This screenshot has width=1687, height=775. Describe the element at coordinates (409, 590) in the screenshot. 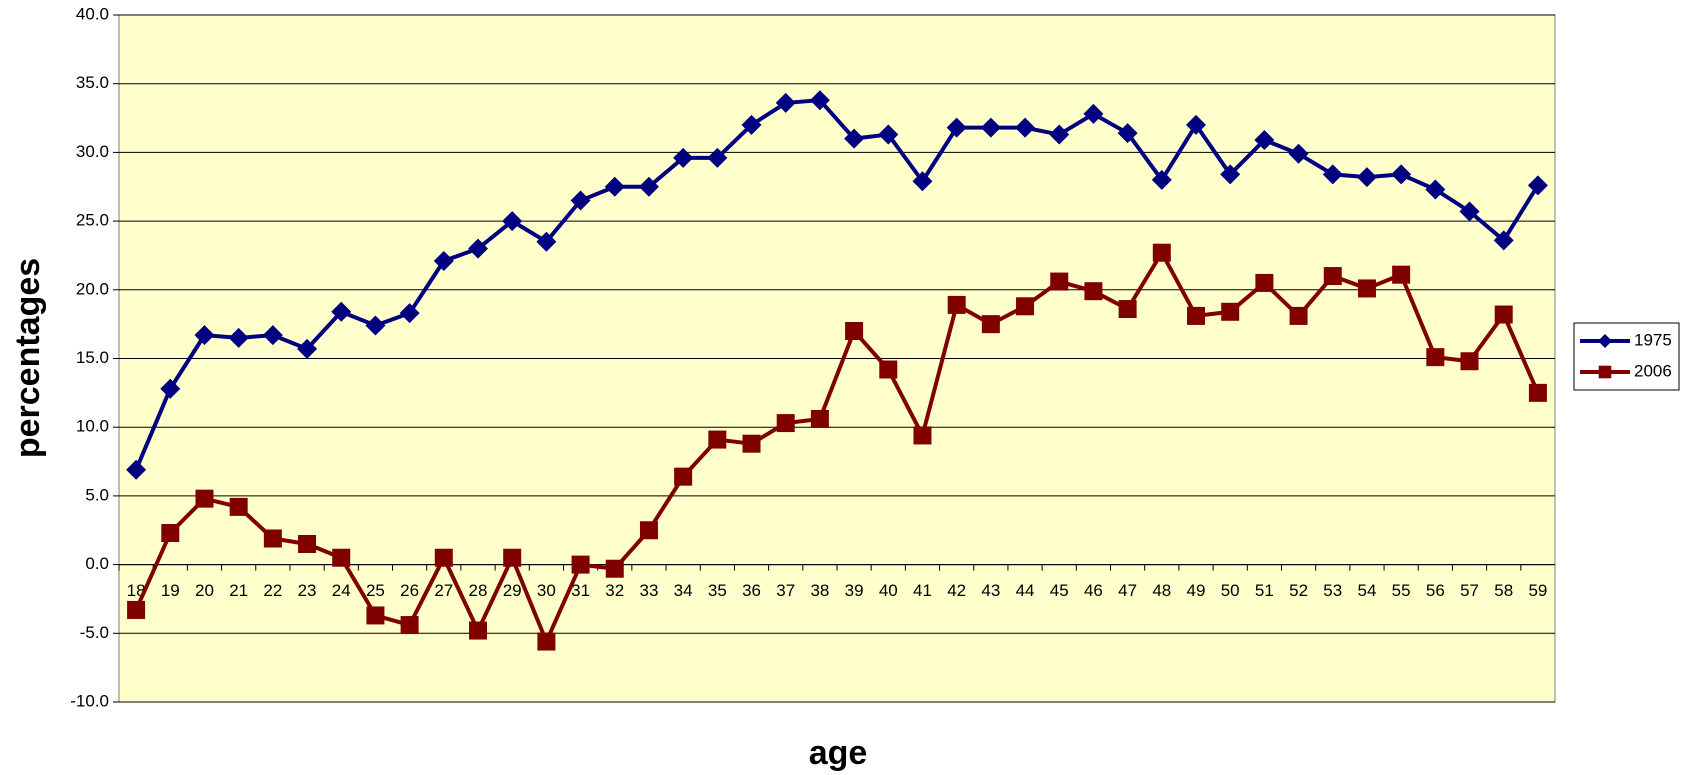

I see `x-tick-label: 26` at that location.